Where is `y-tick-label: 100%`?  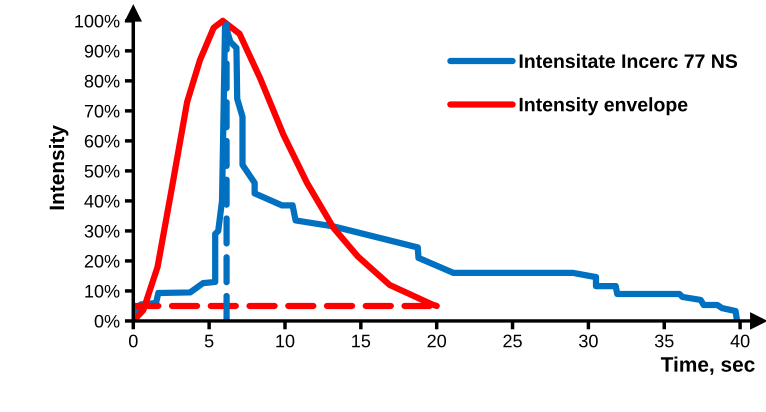
y-tick-label: 100% is located at coordinates (97, 21).